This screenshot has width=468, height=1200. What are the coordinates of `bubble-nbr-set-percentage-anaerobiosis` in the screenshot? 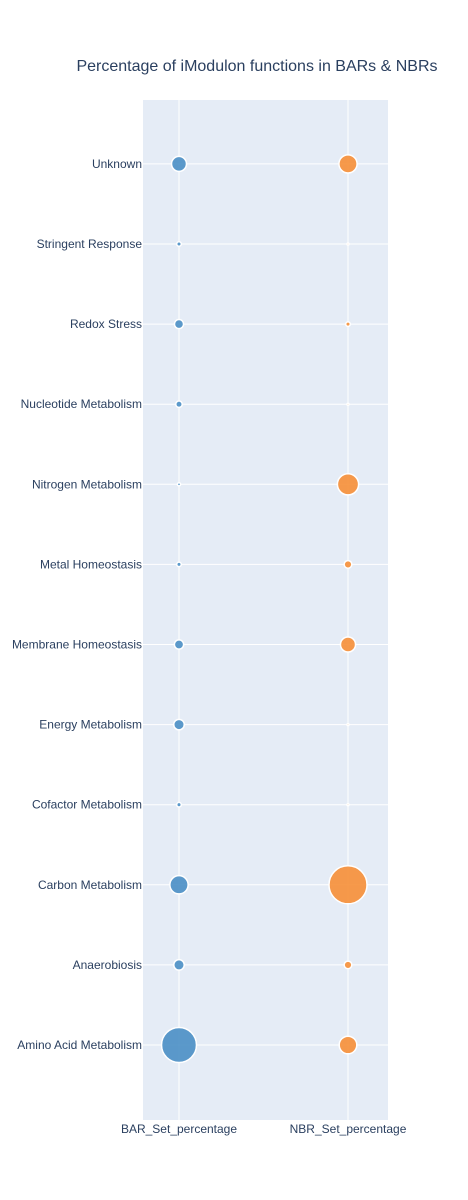 It's located at (348, 965).